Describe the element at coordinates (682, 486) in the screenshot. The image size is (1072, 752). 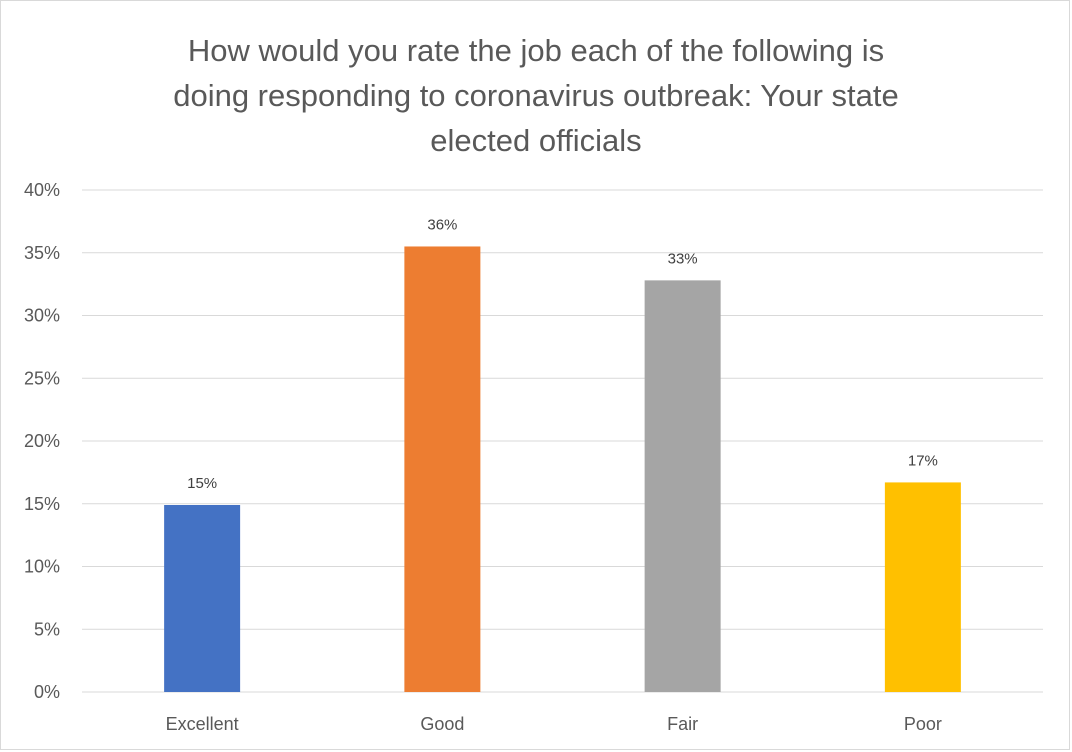
I see `bar-fair` at that location.